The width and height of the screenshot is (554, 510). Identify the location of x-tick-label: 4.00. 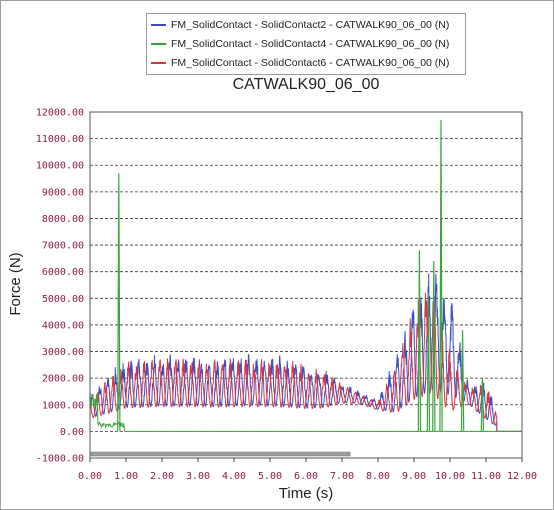
(234, 476).